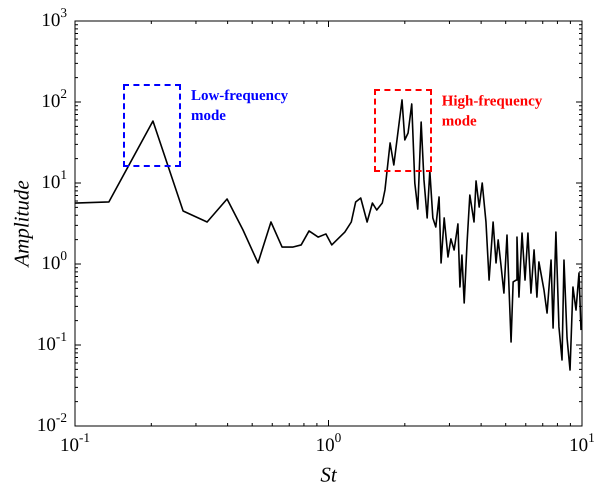  What do you see at coordinates (22, 224) in the screenshot?
I see `y-axis-title: Amplitude` at bounding box center [22, 224].